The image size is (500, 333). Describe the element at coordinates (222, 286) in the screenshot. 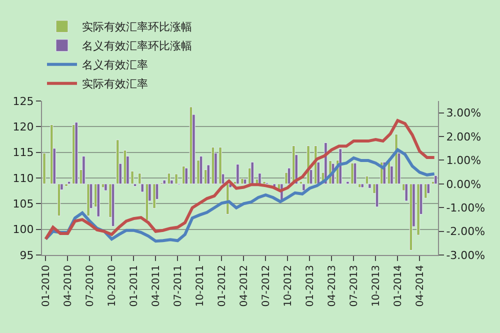

I see `x-tick-label: 01-2012` at that location.